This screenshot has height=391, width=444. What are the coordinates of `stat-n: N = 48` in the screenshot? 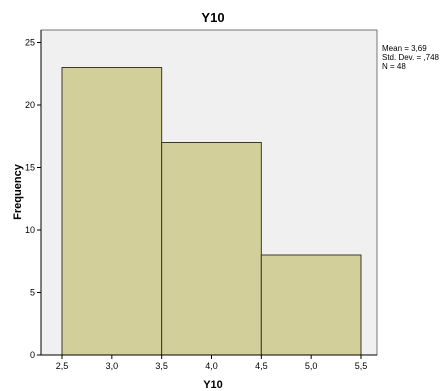 It's located at (394, 66).